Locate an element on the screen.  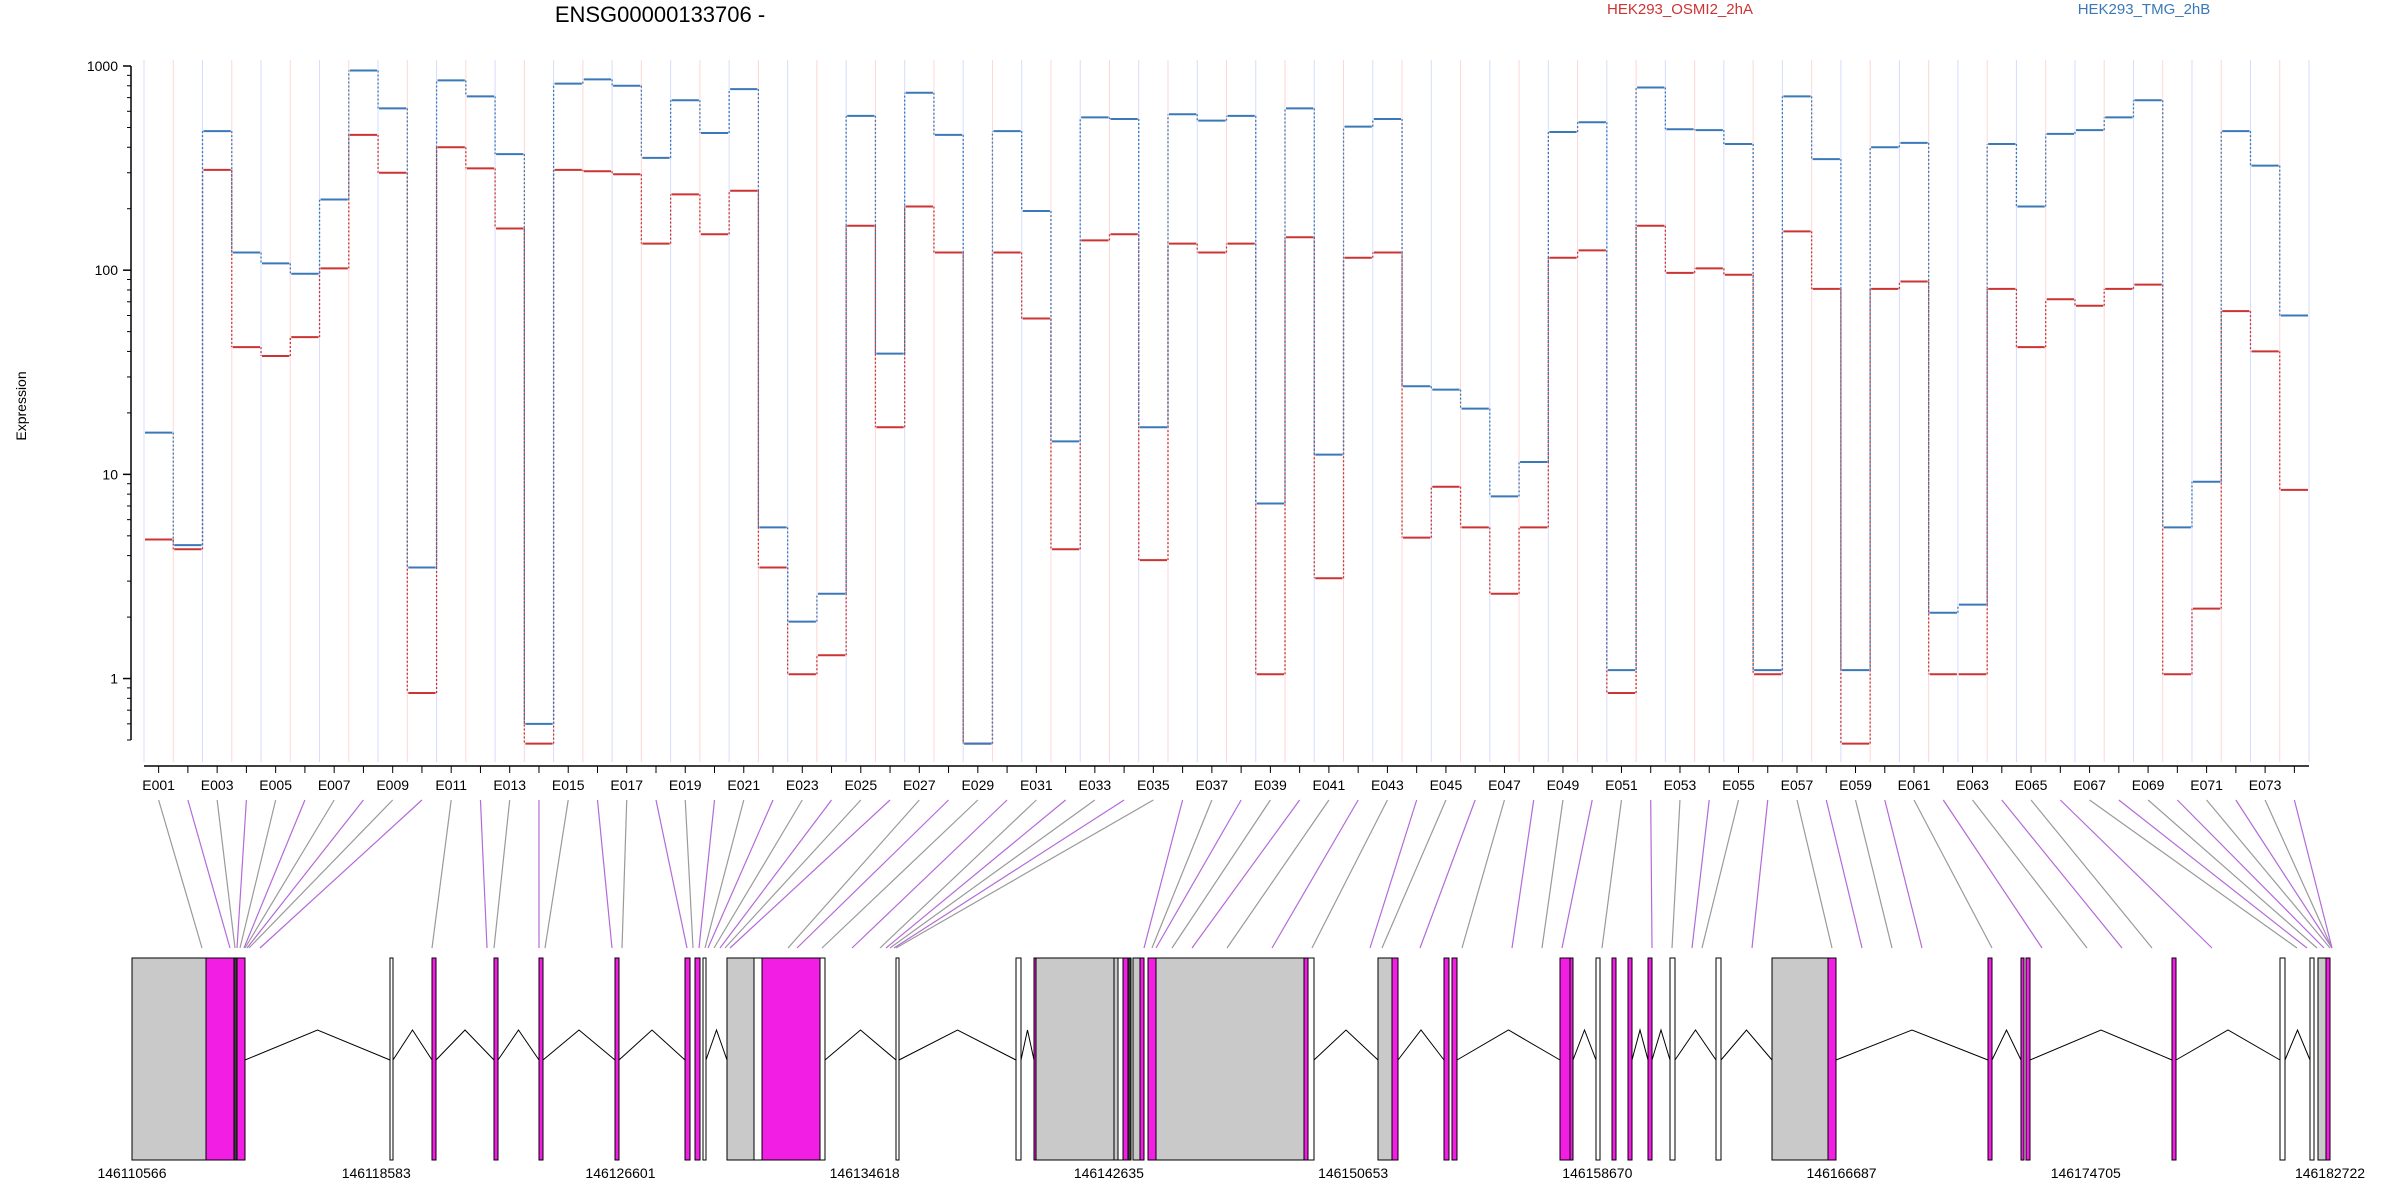
x-tick-label: E053 is located at coordinates (1680, 785).